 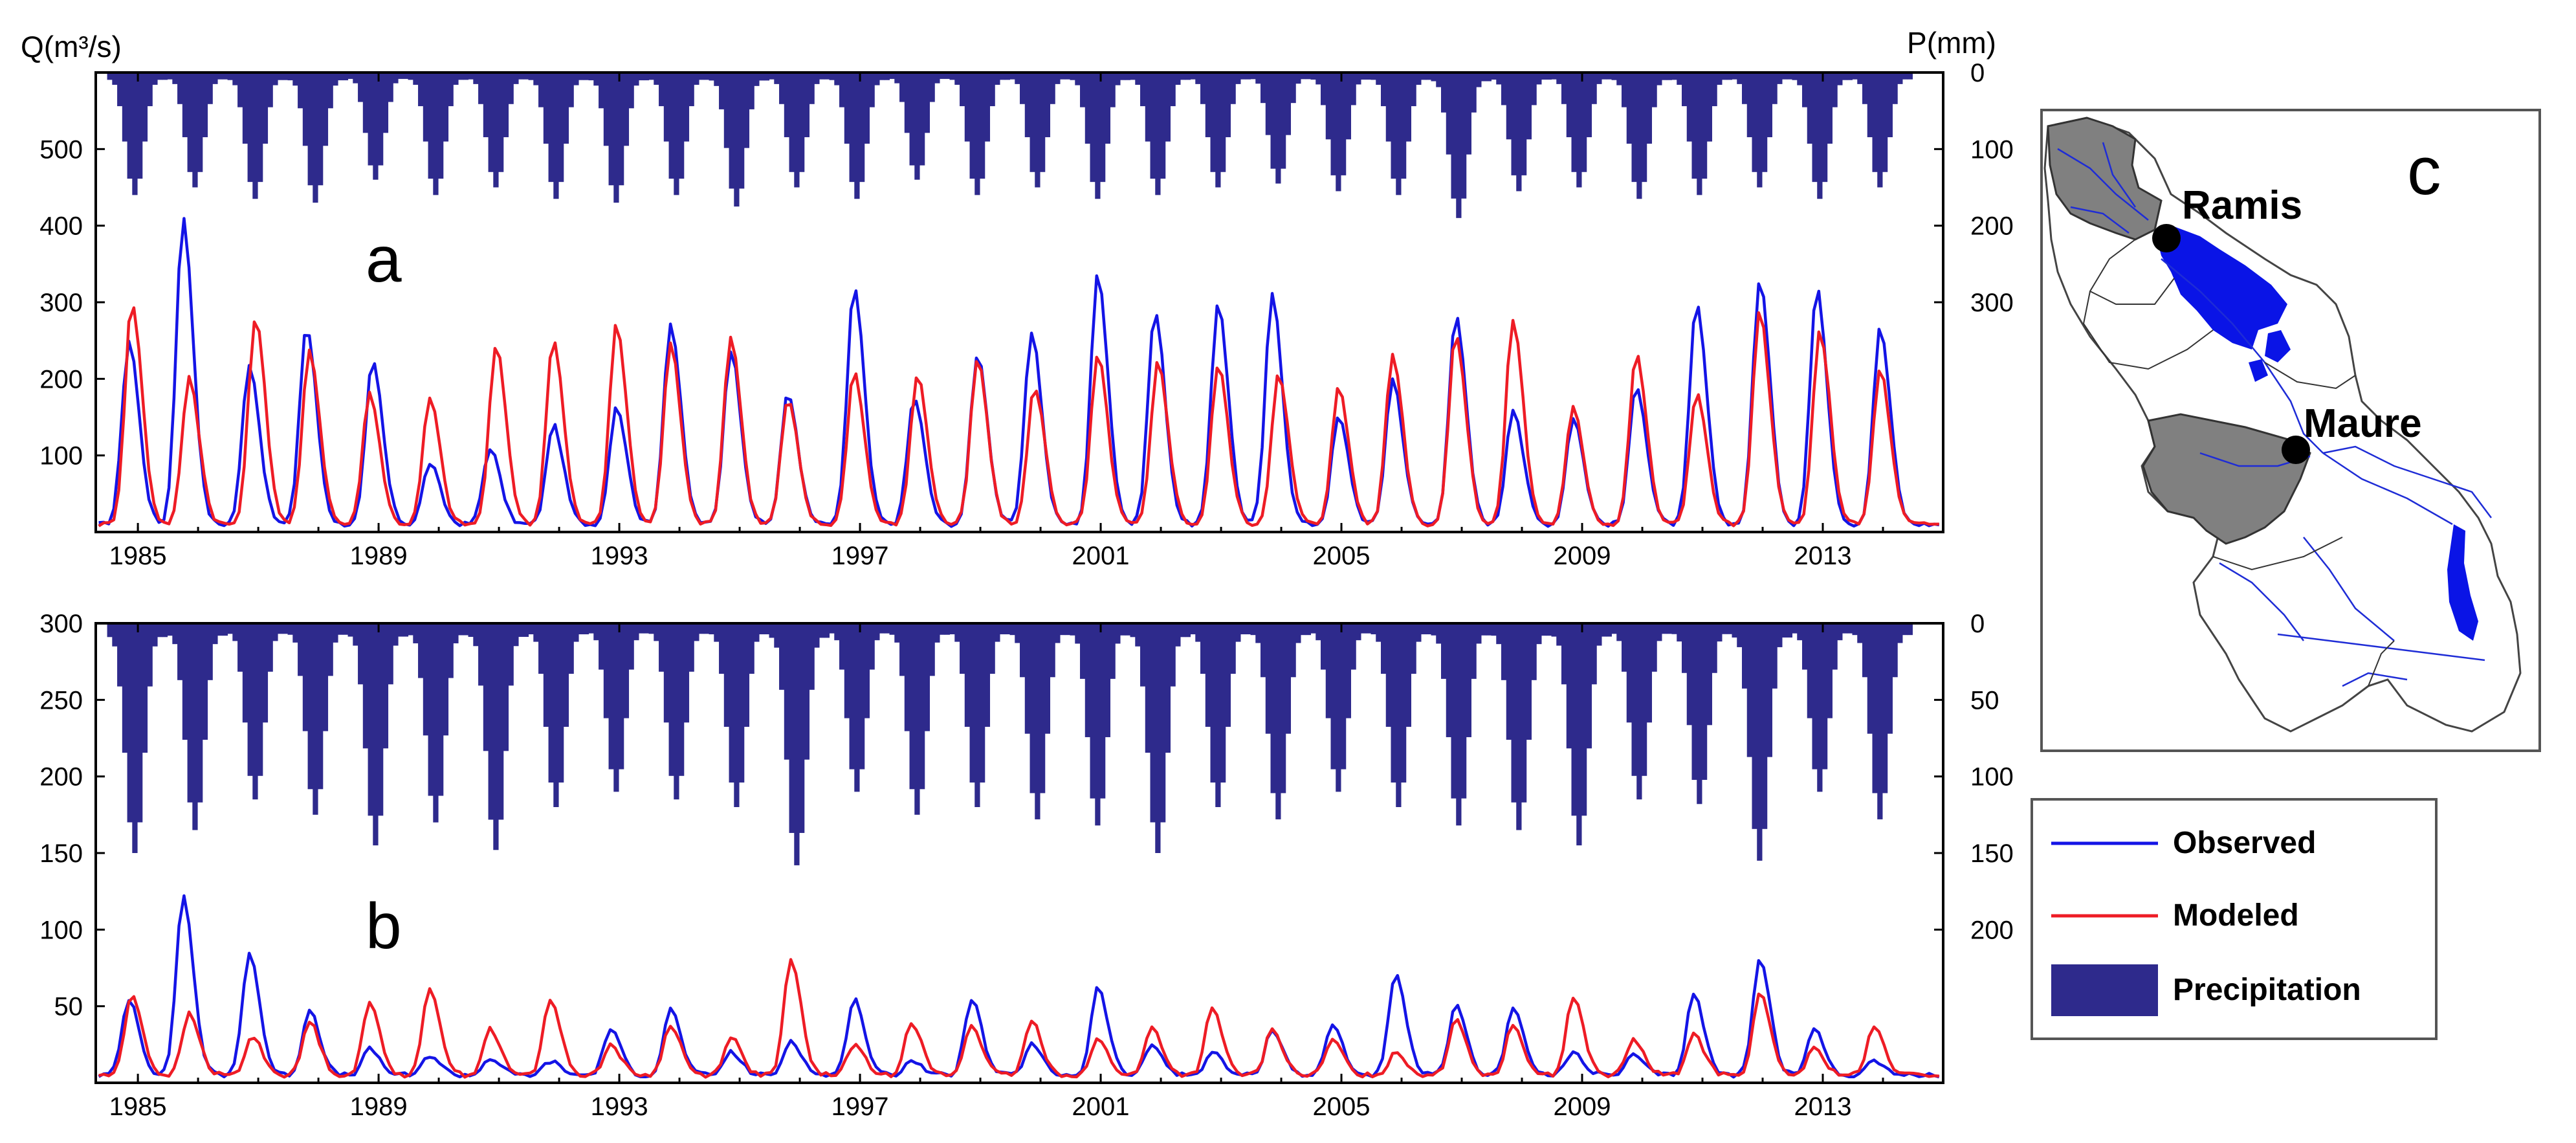 I want to click on left-axis-label: Q(m³/s), so click(x=72, y=46).